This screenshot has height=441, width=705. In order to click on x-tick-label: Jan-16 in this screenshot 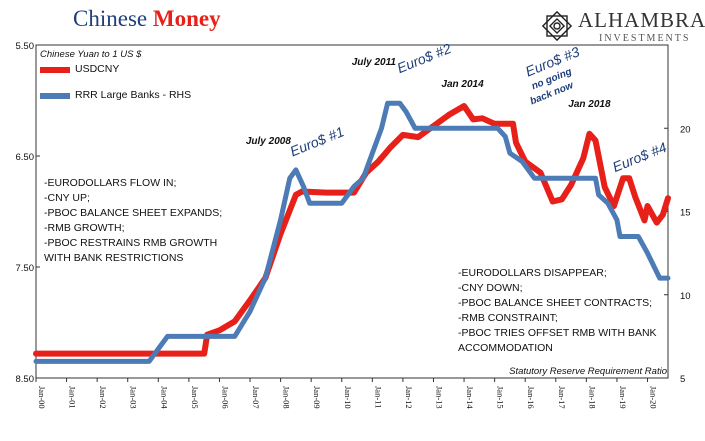, I will do `click(531, 397)`.